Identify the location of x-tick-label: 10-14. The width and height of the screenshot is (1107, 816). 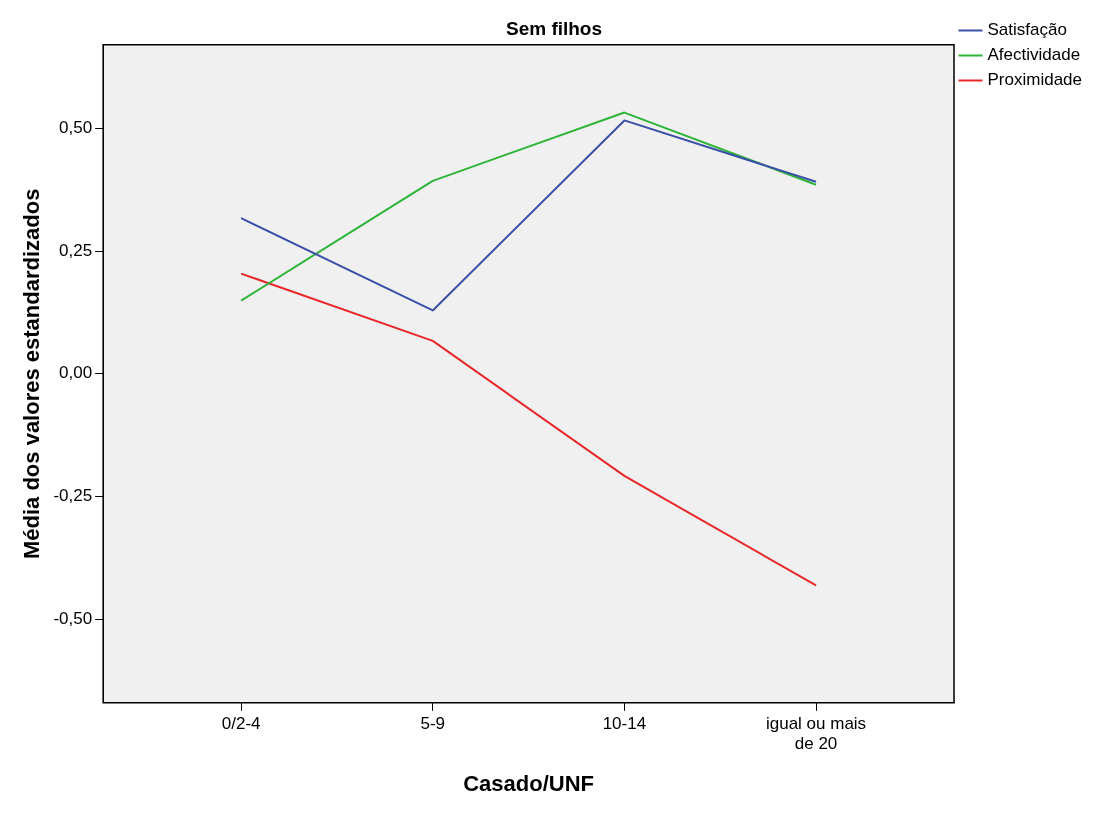
(624, 723).